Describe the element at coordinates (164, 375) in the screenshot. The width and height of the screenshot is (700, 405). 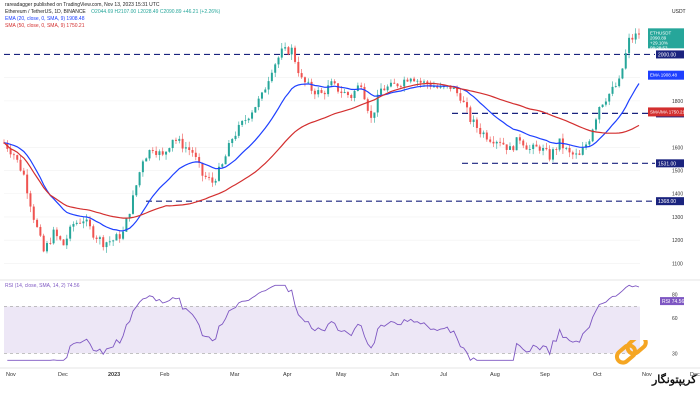
I see `time-tick-label: Feb` at that location.